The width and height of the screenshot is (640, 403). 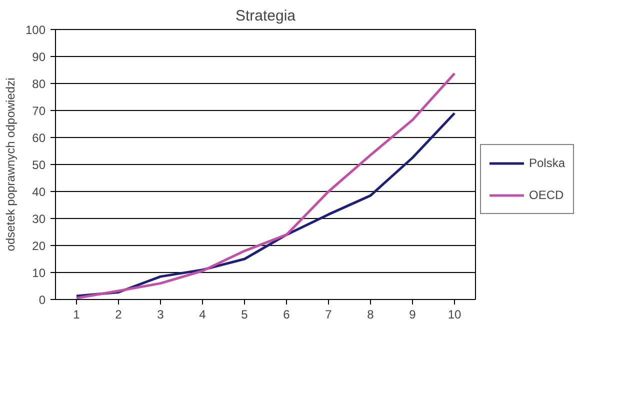 I want to click on y-tick-label: 0, so click(x=42, y=300).